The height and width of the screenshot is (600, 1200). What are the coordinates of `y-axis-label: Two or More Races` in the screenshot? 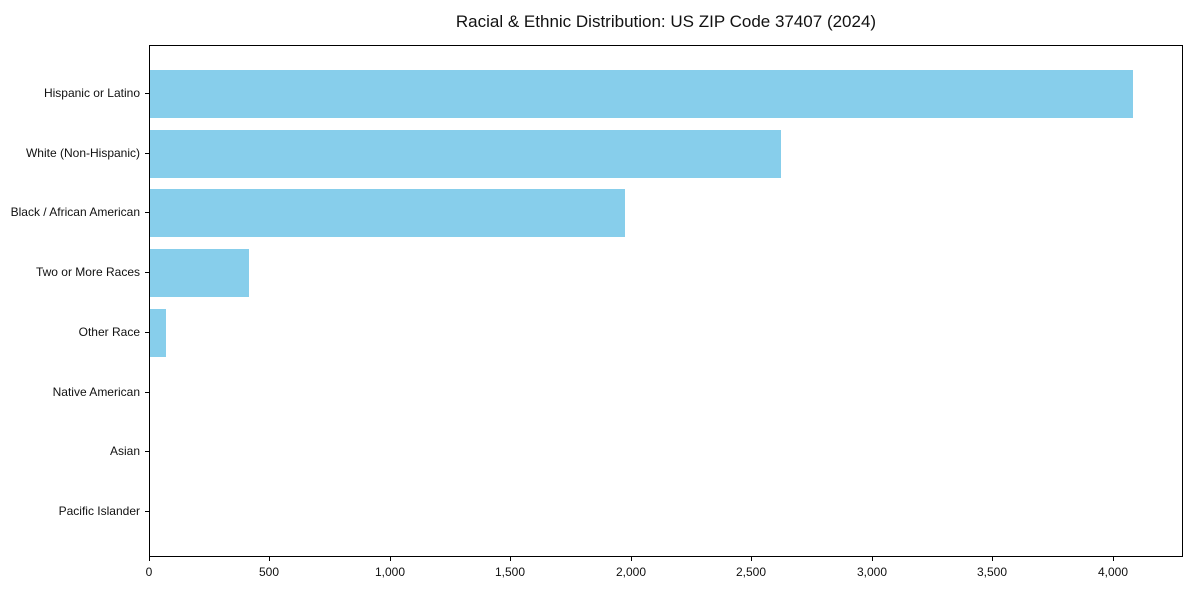 It's located at (87, 272).